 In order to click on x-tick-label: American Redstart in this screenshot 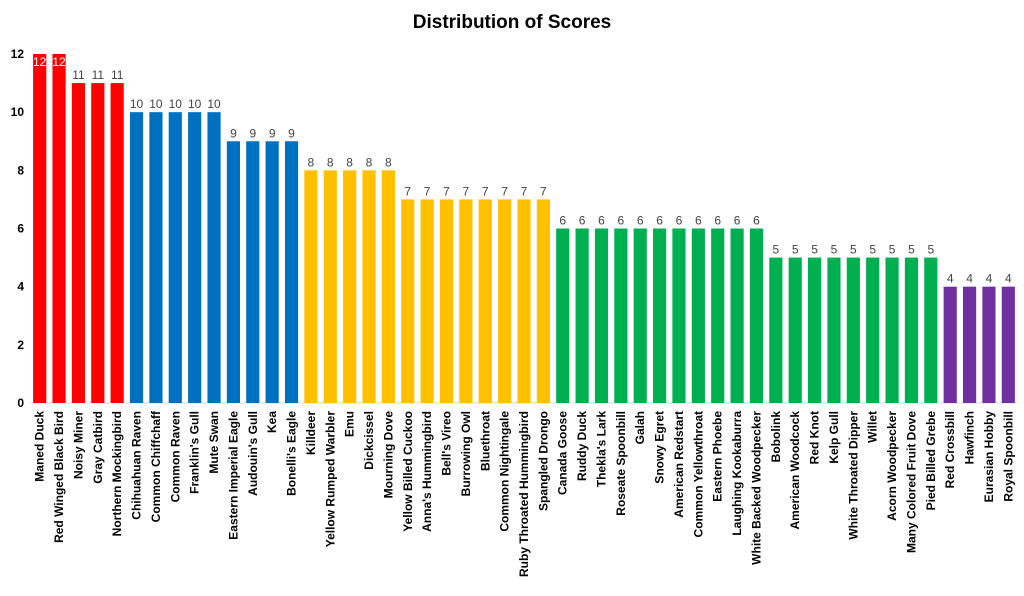, I will do `click(679, 464)`.